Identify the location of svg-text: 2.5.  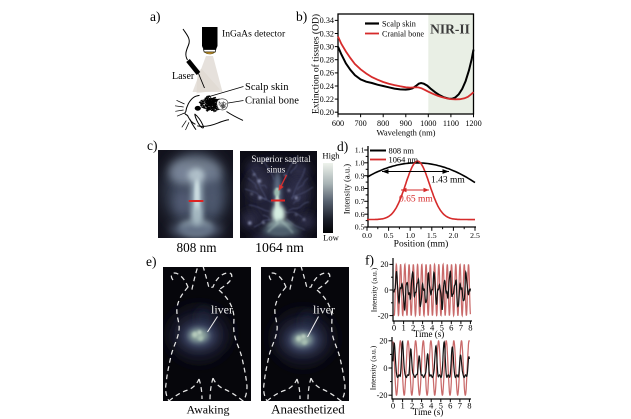
(475, 235).